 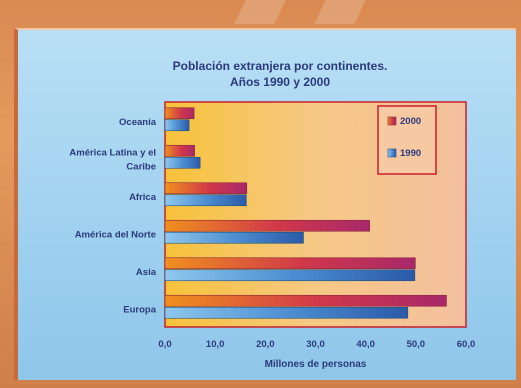 I want to click on category-label: Oceanía, so click(x=138, y=122).